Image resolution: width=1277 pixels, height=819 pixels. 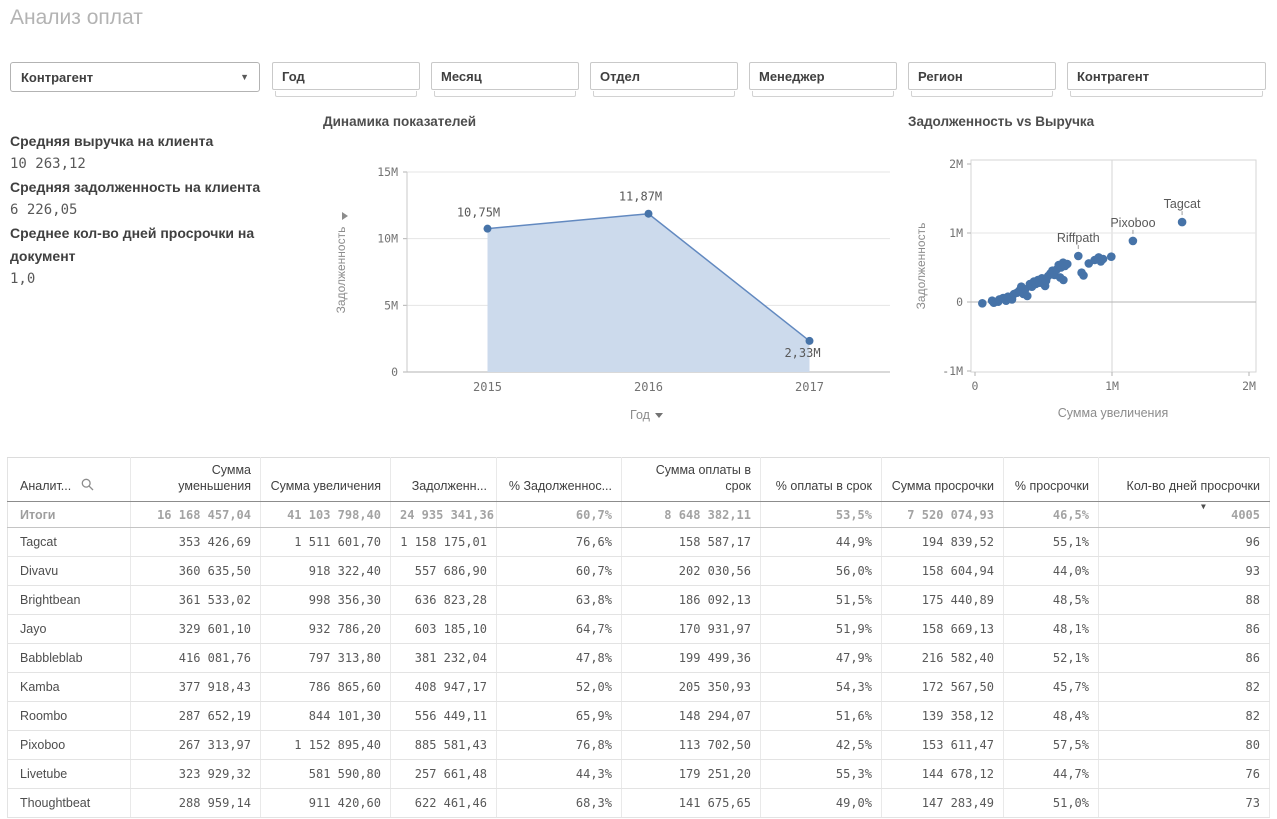 I want to click on dimension-dropdown: Контрагент ▼, so click(x=135, y=77).